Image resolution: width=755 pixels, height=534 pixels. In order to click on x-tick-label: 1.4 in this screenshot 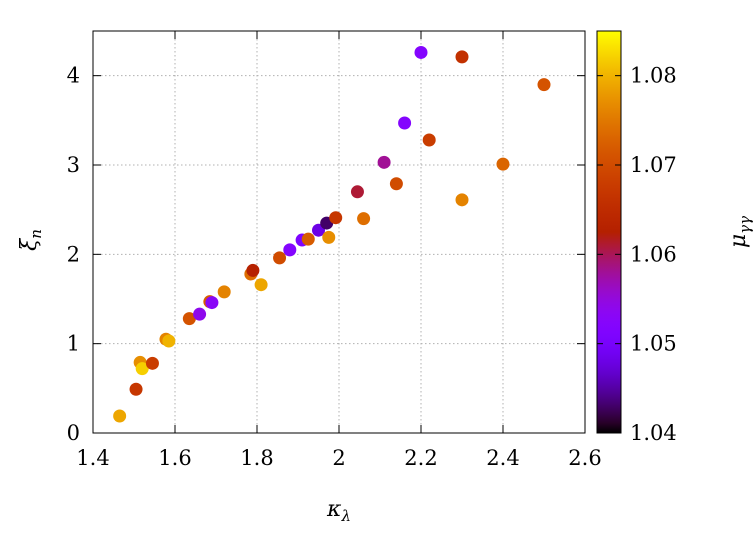, I will do `click(92, 458)`.